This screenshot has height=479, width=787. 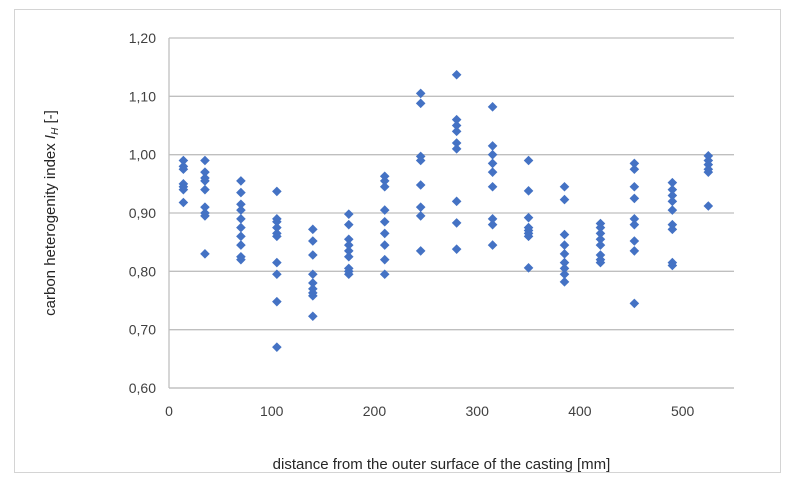 I want to click on y-axis-title-subscript: H, so click(x=55, y=131).